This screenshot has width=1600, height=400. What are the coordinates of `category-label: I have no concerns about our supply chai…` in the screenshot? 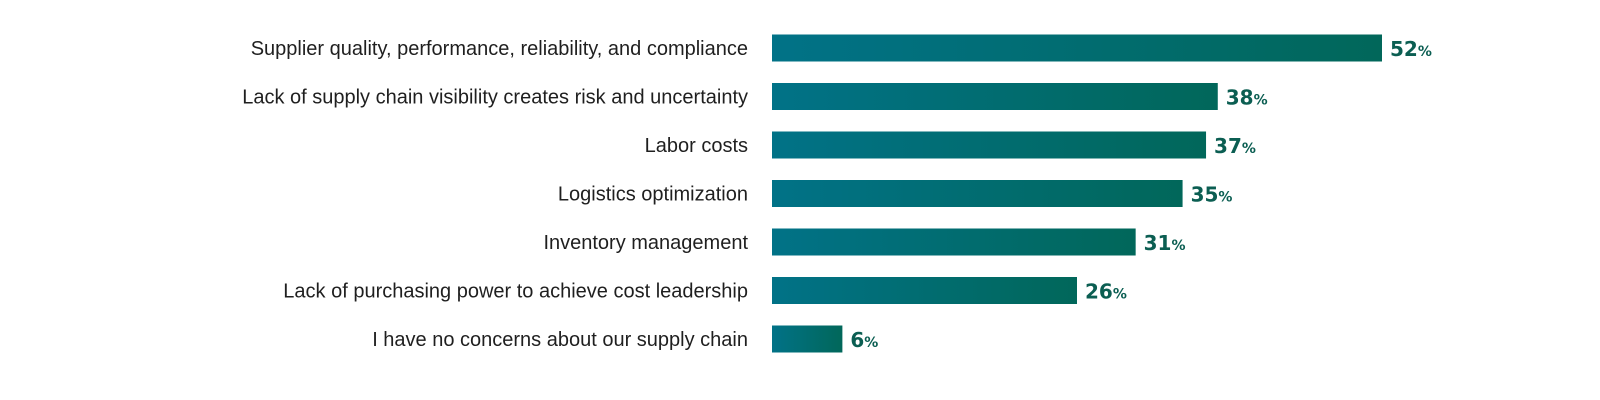 It's located at (560, 340).